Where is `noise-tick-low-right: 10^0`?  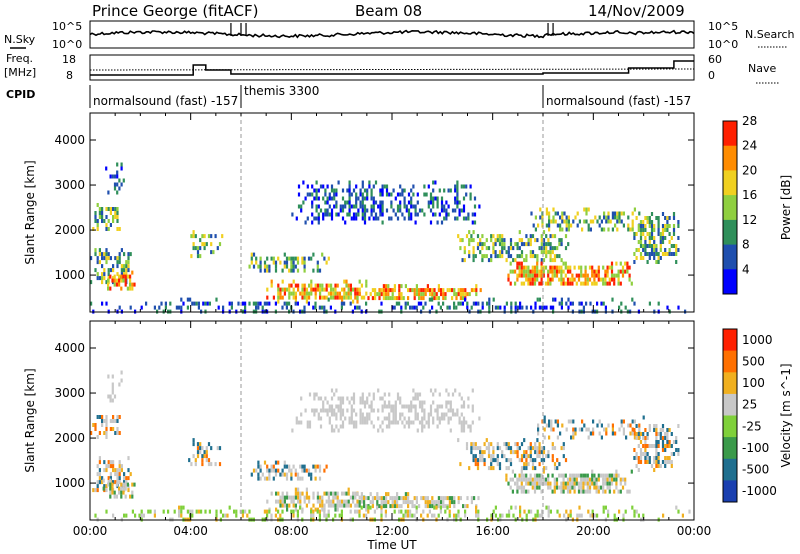
noise-tick-low-right: 10^0 is located at coordinates (723, 44).